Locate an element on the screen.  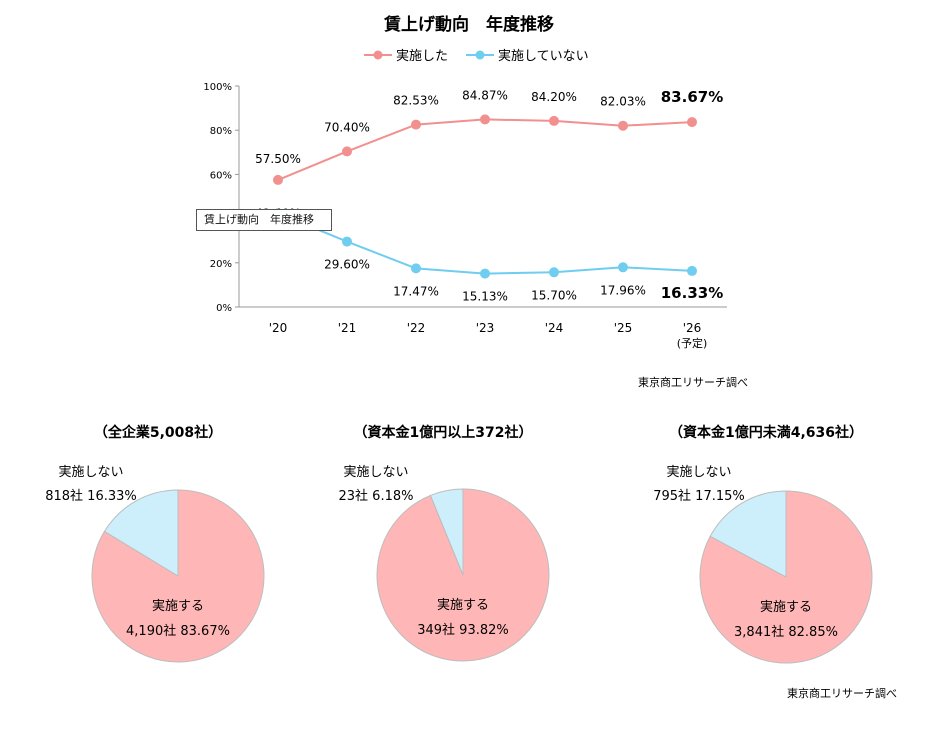
y-tick-label: 80% is located at coordinates (221, 131).